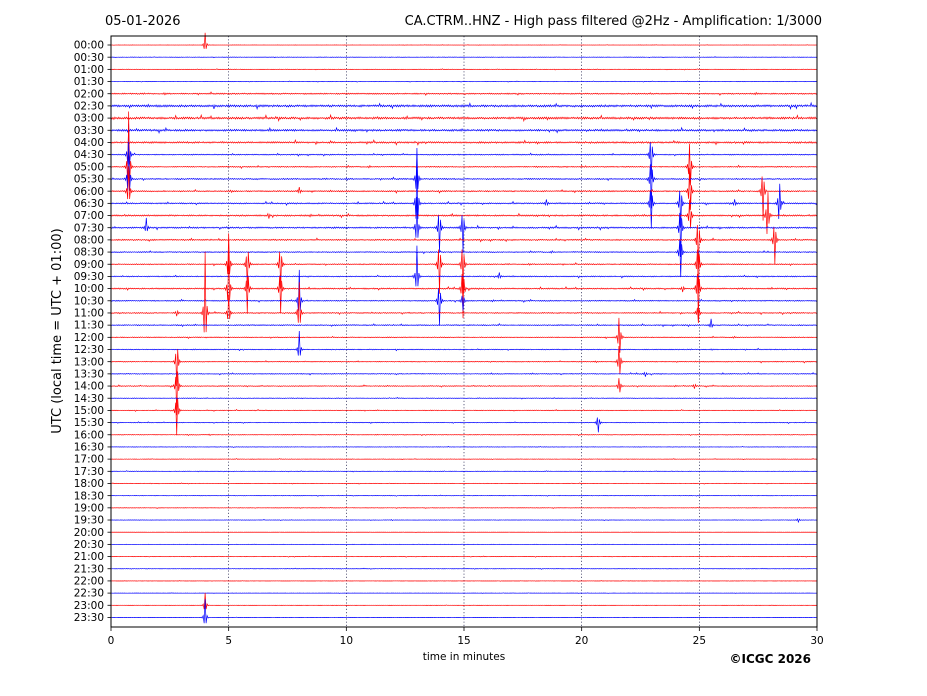 Image resolution: width=927 pixels, height=696 pixels. Describe the element at coordinates (770, 659) in the screenshot. I see `copyright-label: ©ICGC 2026` at that location.